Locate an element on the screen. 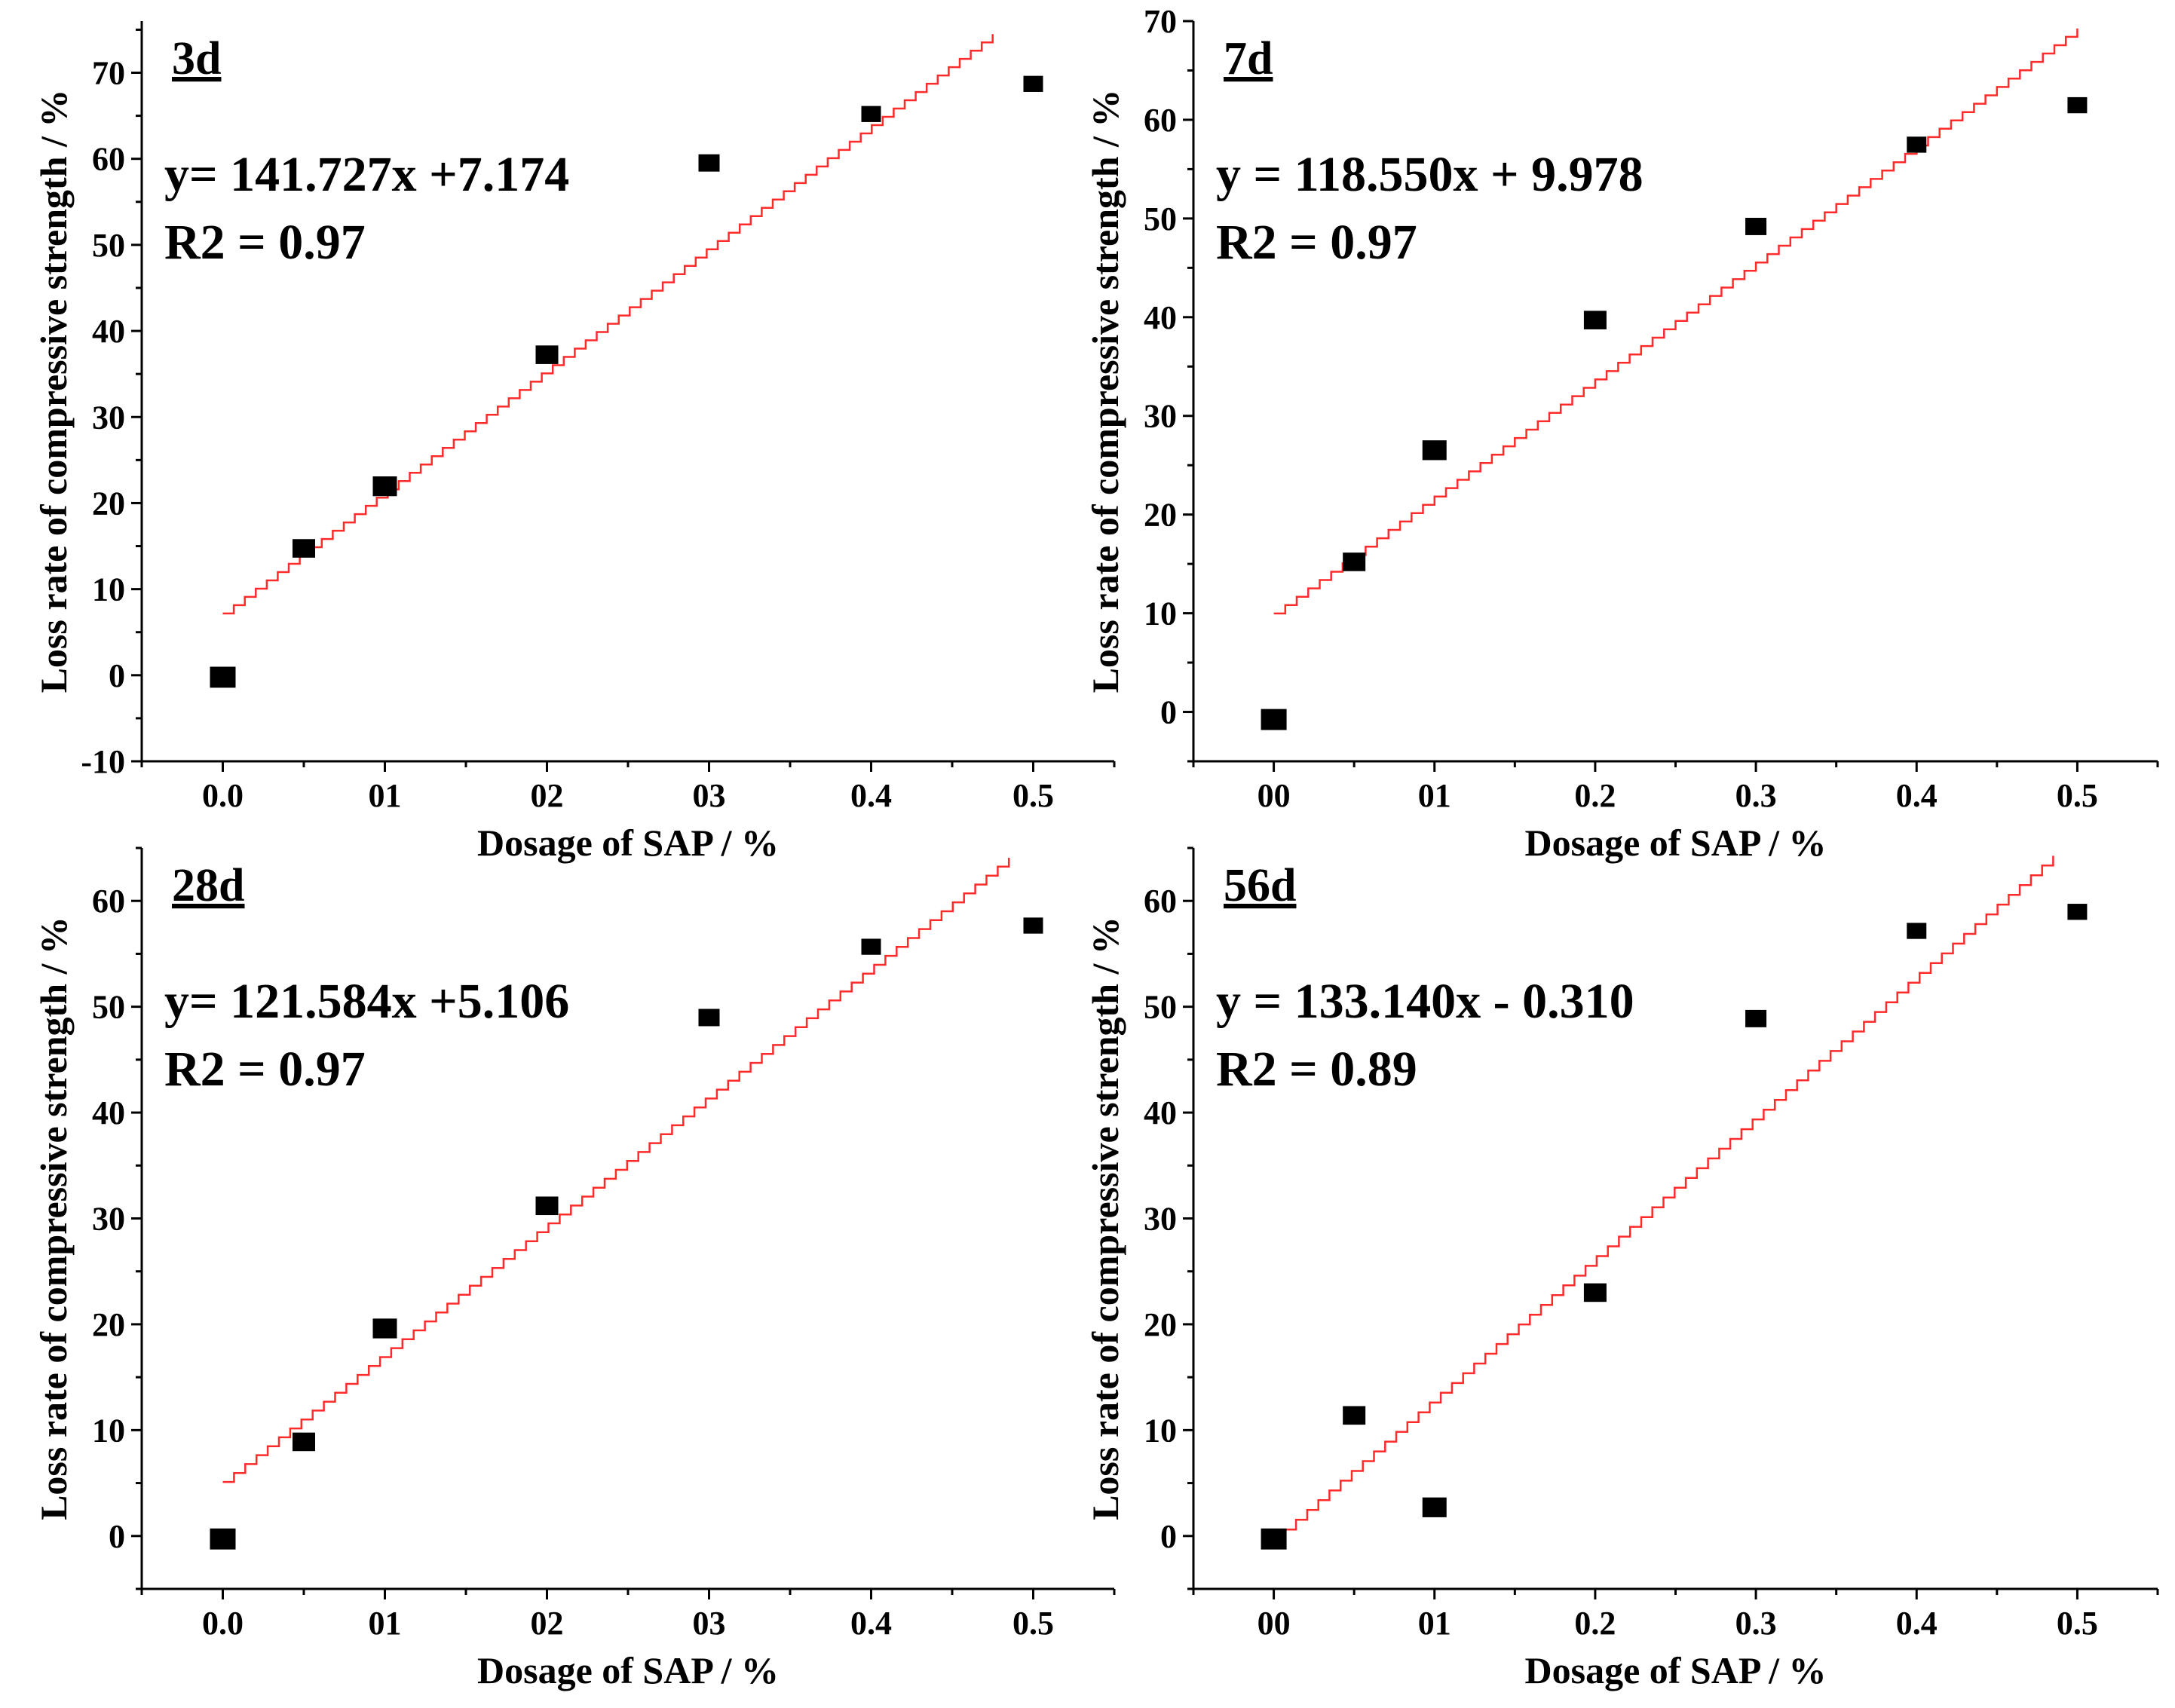 The image size is (2175, 1708). fit-equation: y = 118.550x + 9.978 is located at coordinates (1430, 174).